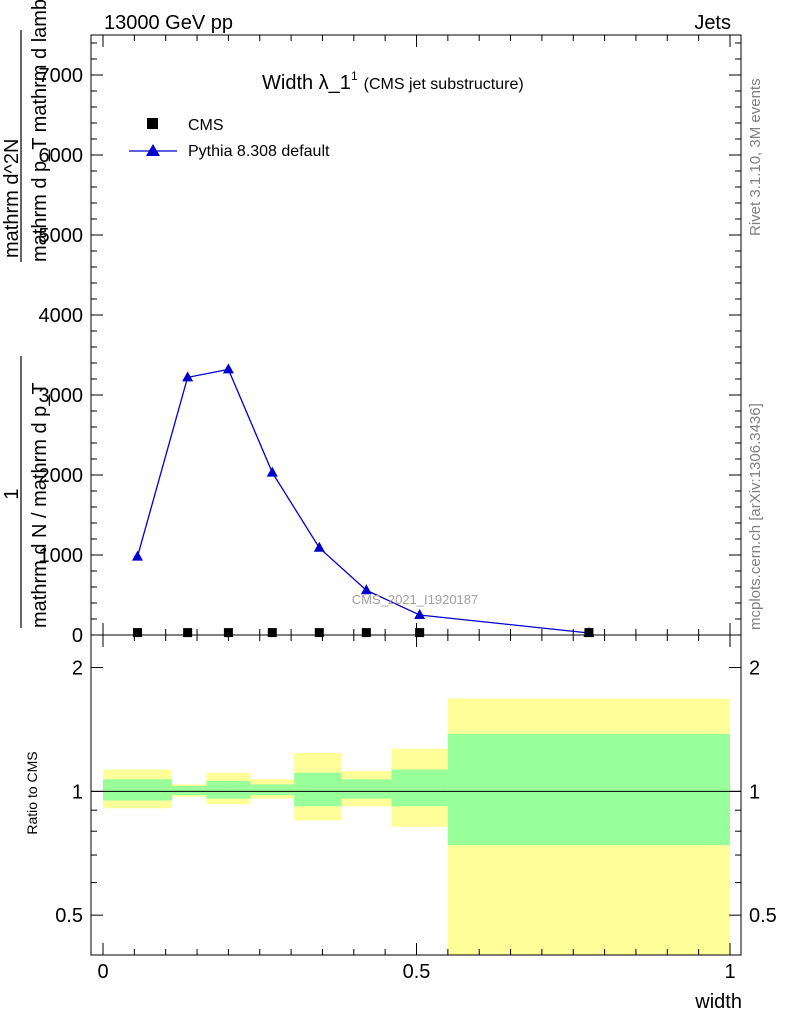  I want to click on y-tick-label: 7000, so click(61, 76).